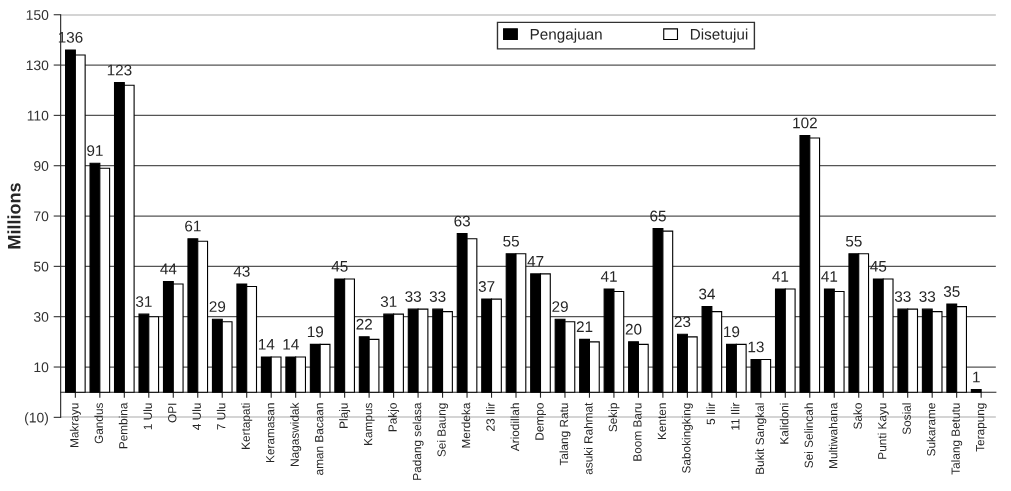  I want to click on y-tick-label: 90, so click(41, 166).